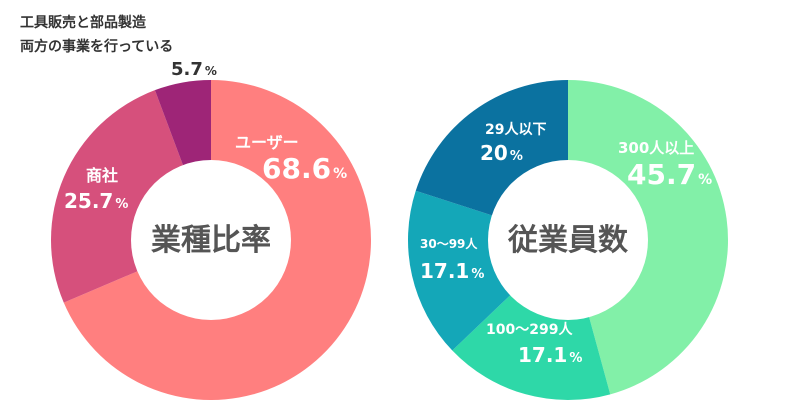 The height and width of the screenshot is (400, 788). What do you see at coordinates (449, 243) in the screenshot?
I see `slice-label-30-99: 30〜99人` at bounding box center [449, 243].